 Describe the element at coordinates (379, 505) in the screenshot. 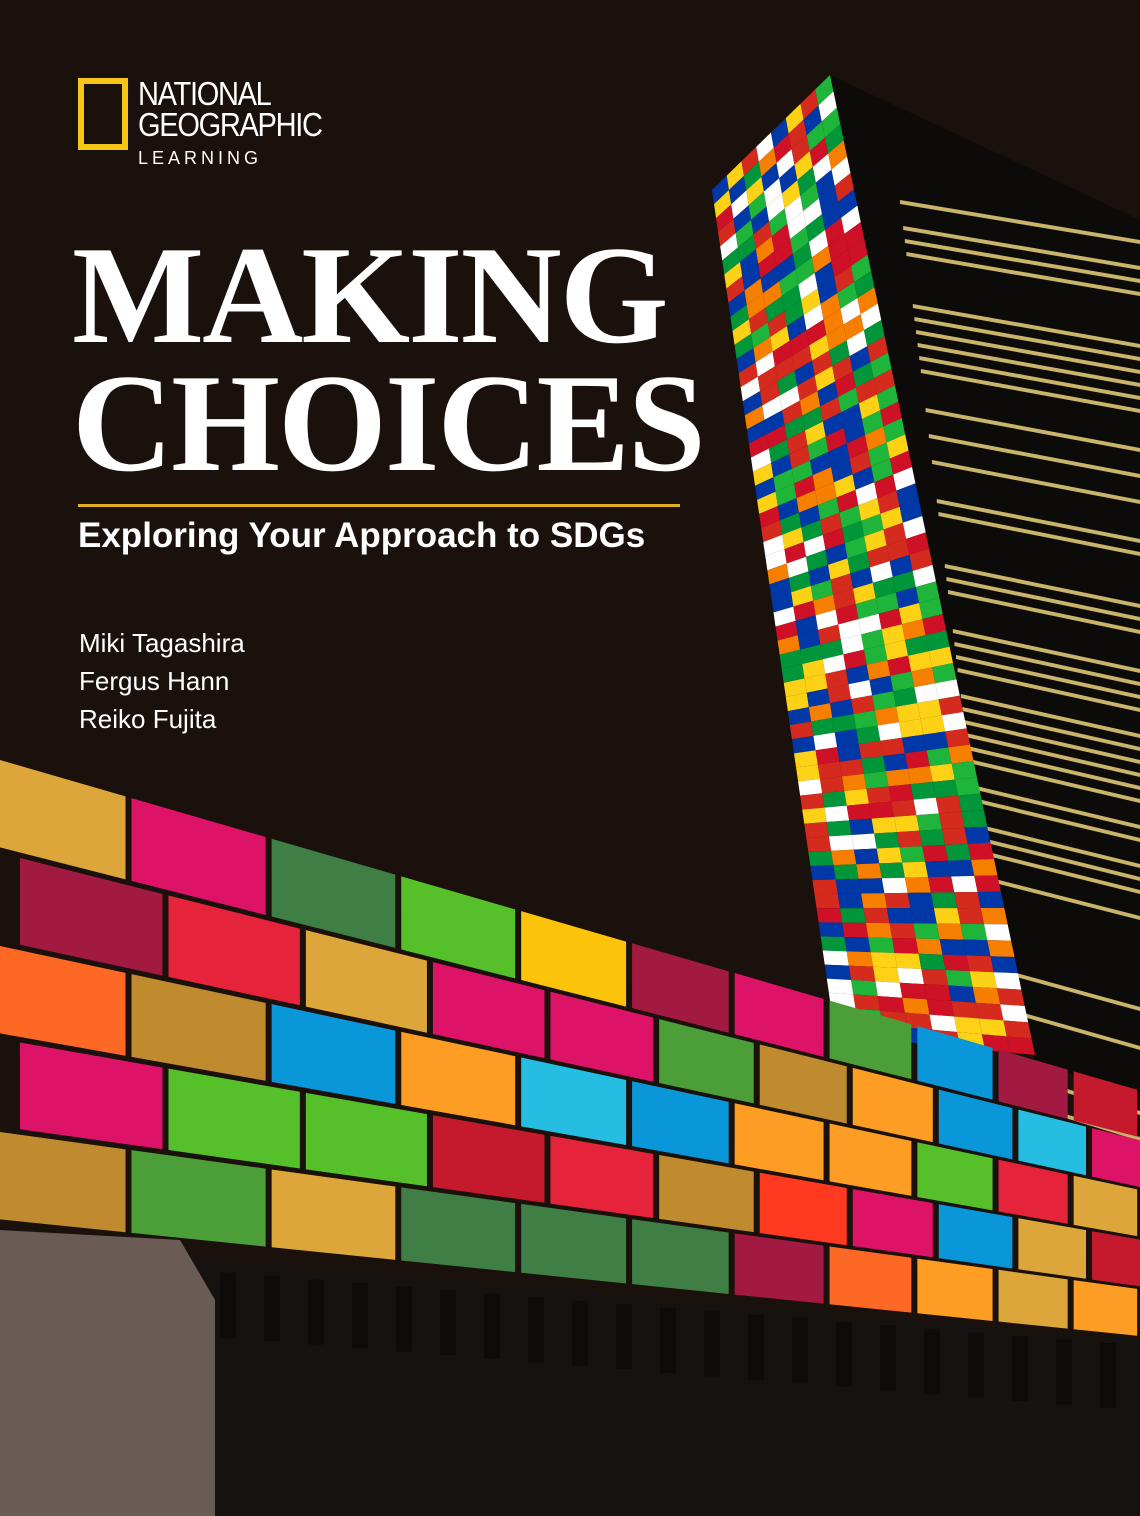

I see `title-divider` at that location.